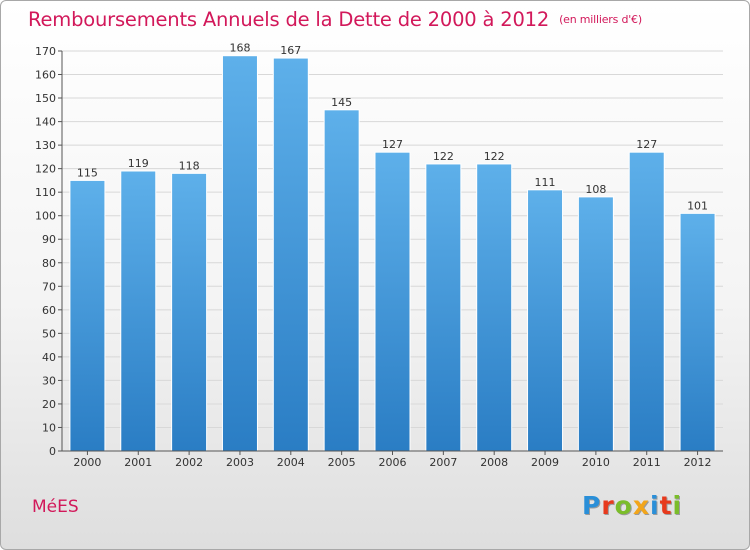 The height and width of the screenshot is (550, 750). What do you see at coordinates (240, 462) in the screenshot?
I see `x-tick-label: 2003` at bounding box center [240, 462].